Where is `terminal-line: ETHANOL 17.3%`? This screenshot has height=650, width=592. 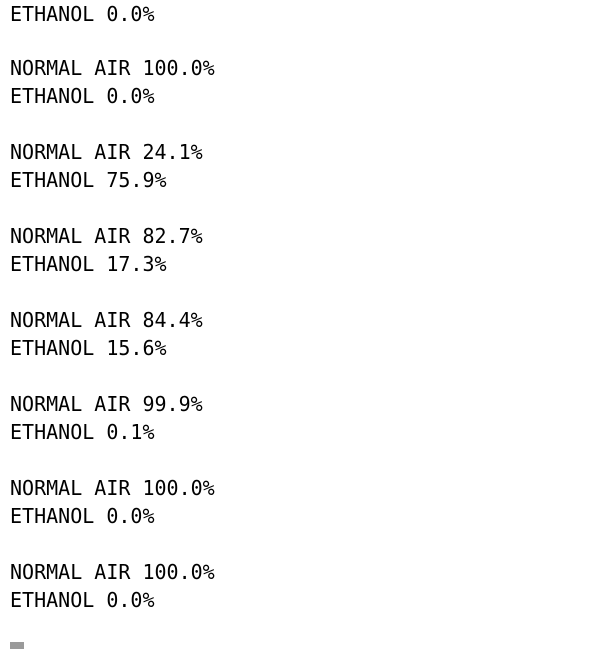 terminal-line: ETHANOL 17.3% is located at coordinates (88, 264).